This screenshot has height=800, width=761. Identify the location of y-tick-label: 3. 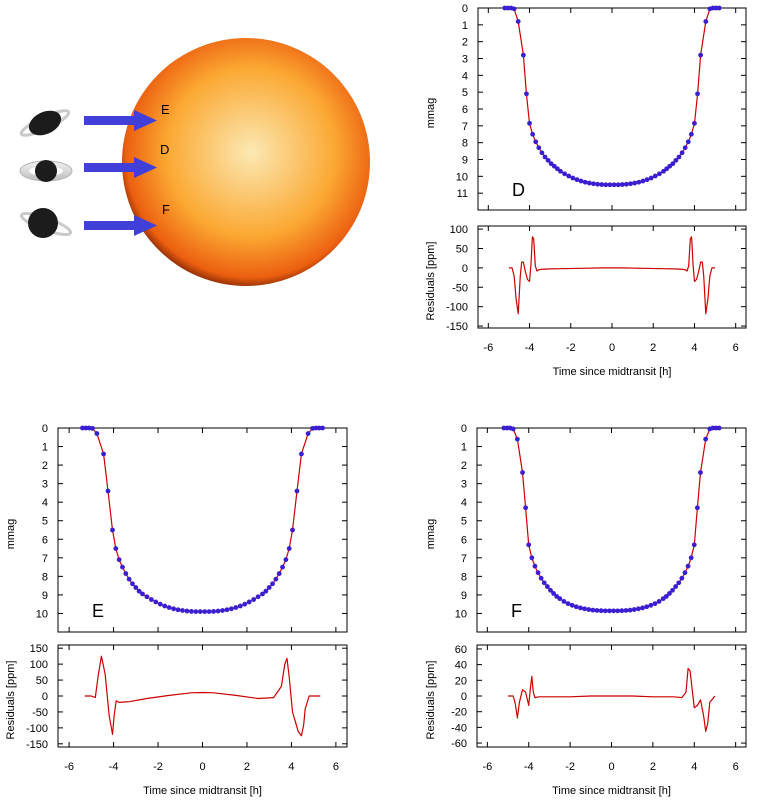
(465, 60).